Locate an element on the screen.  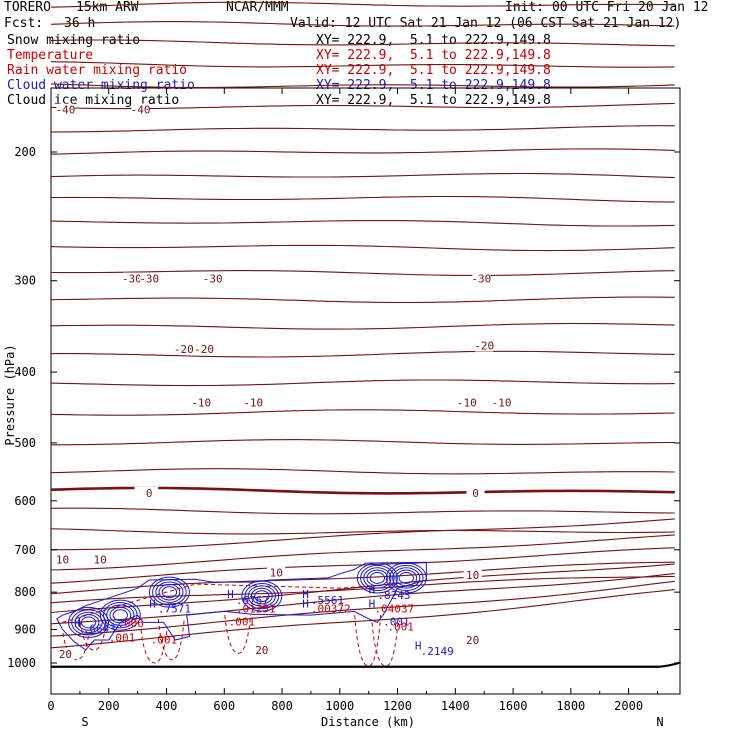
x-tick-label: 0 is located at coordinates (50, 706).